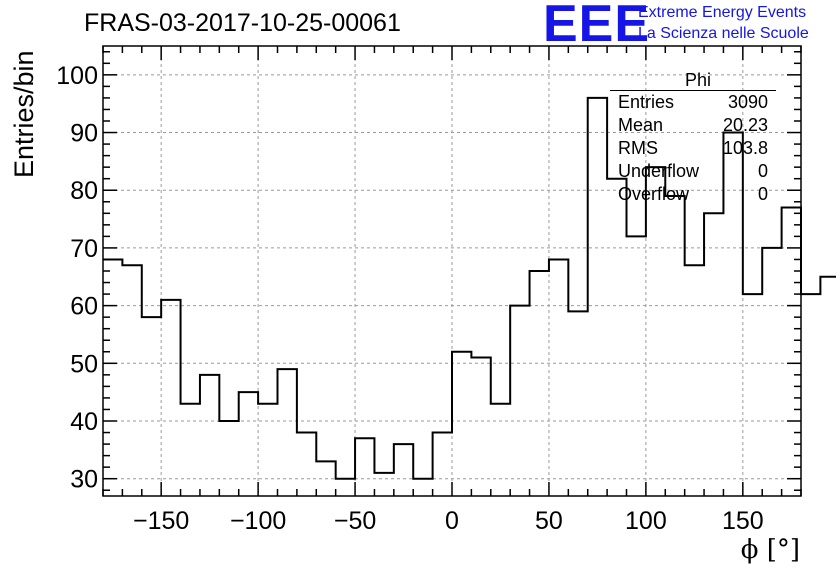  Describe the element at coordinates (77, 76) in the screenshot. I see `y-tick-label: 100` at that location.